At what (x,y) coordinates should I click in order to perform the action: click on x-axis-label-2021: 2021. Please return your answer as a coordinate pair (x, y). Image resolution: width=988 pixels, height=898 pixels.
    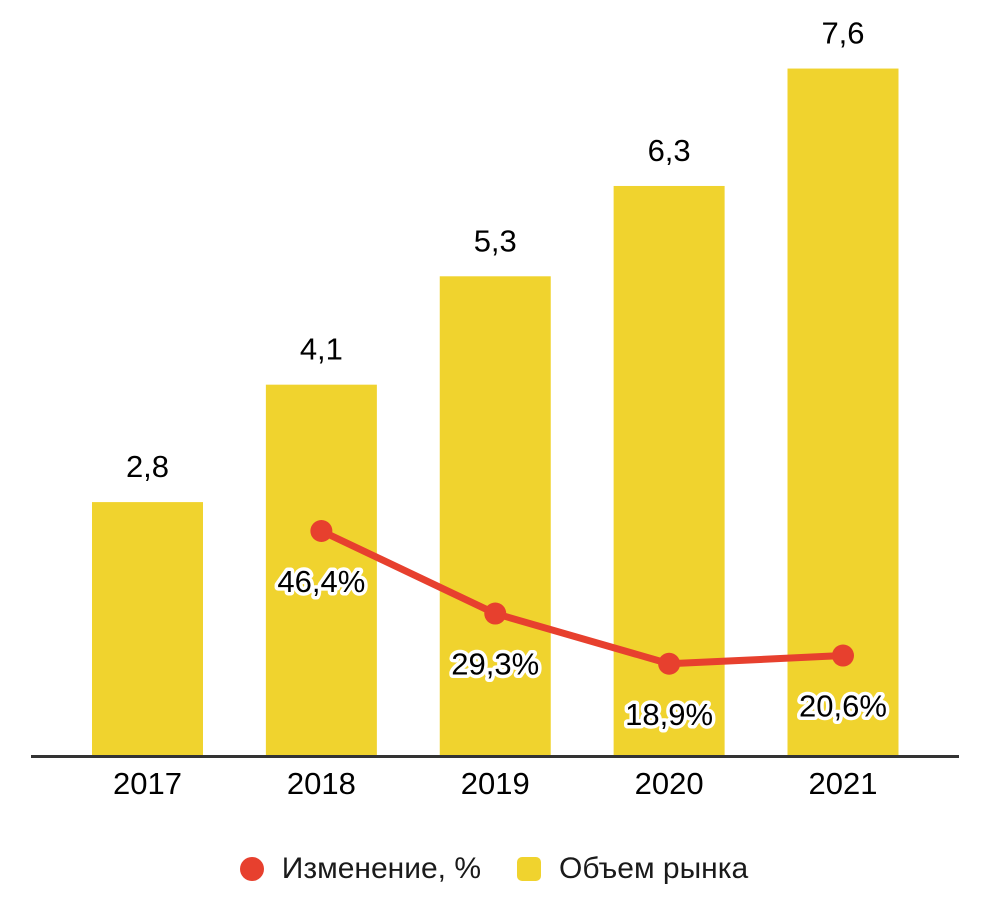
    Looking at the image, I should click on (843, 783).